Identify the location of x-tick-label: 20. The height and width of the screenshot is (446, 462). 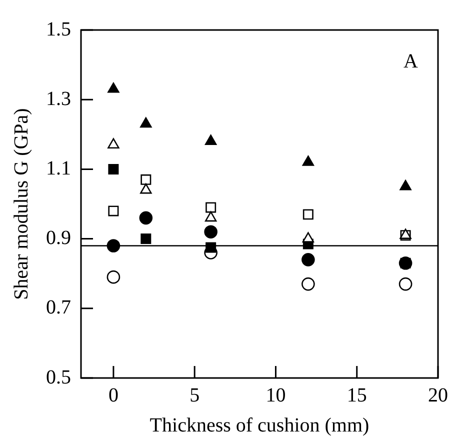
(438, 395).